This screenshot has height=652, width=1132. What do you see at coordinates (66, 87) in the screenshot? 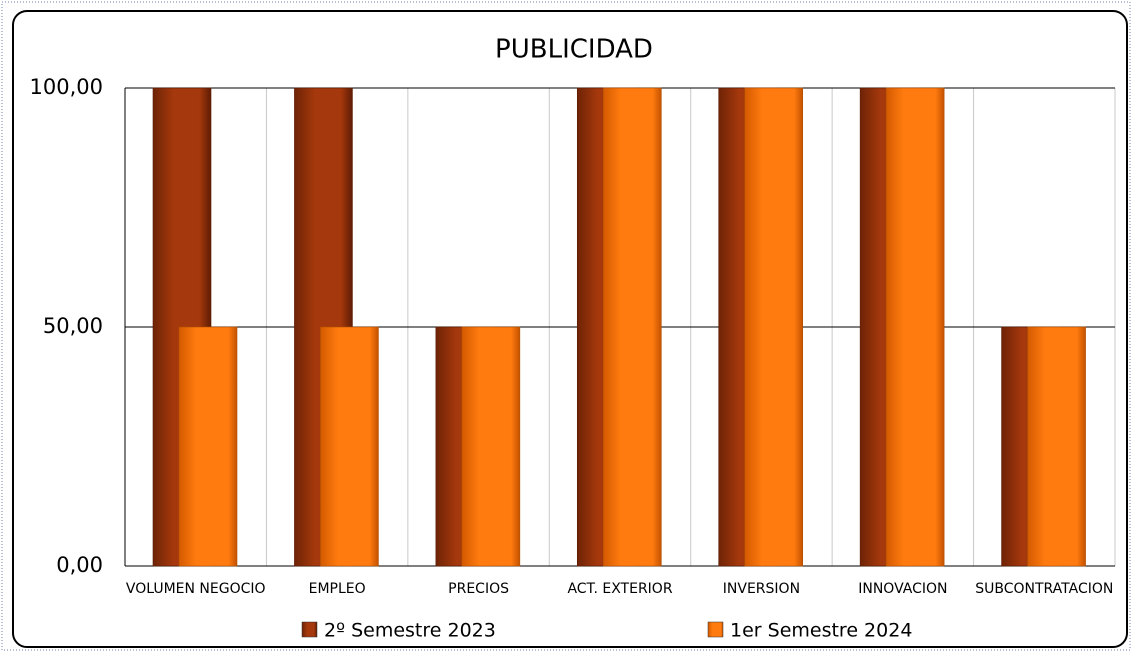
I see `y-tick-label: 100,00` at bounding box center [66, 87].